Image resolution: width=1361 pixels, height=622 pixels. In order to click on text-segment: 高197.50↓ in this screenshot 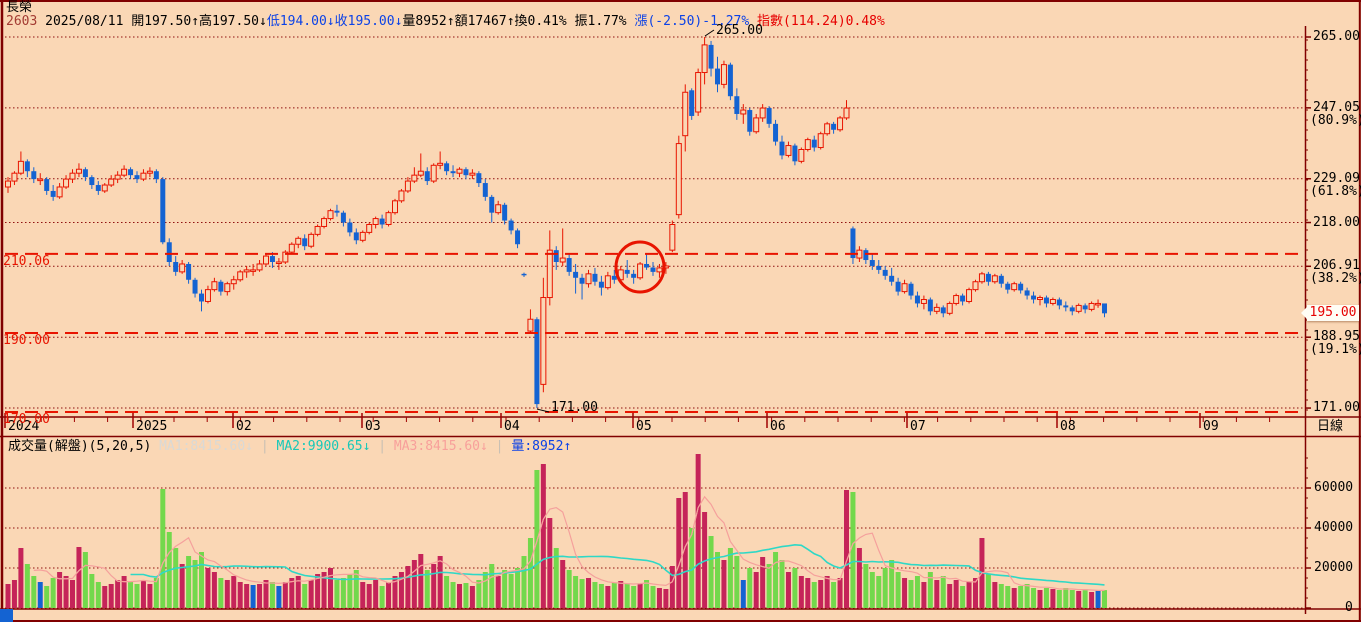, I will do `click(233, 21)`.